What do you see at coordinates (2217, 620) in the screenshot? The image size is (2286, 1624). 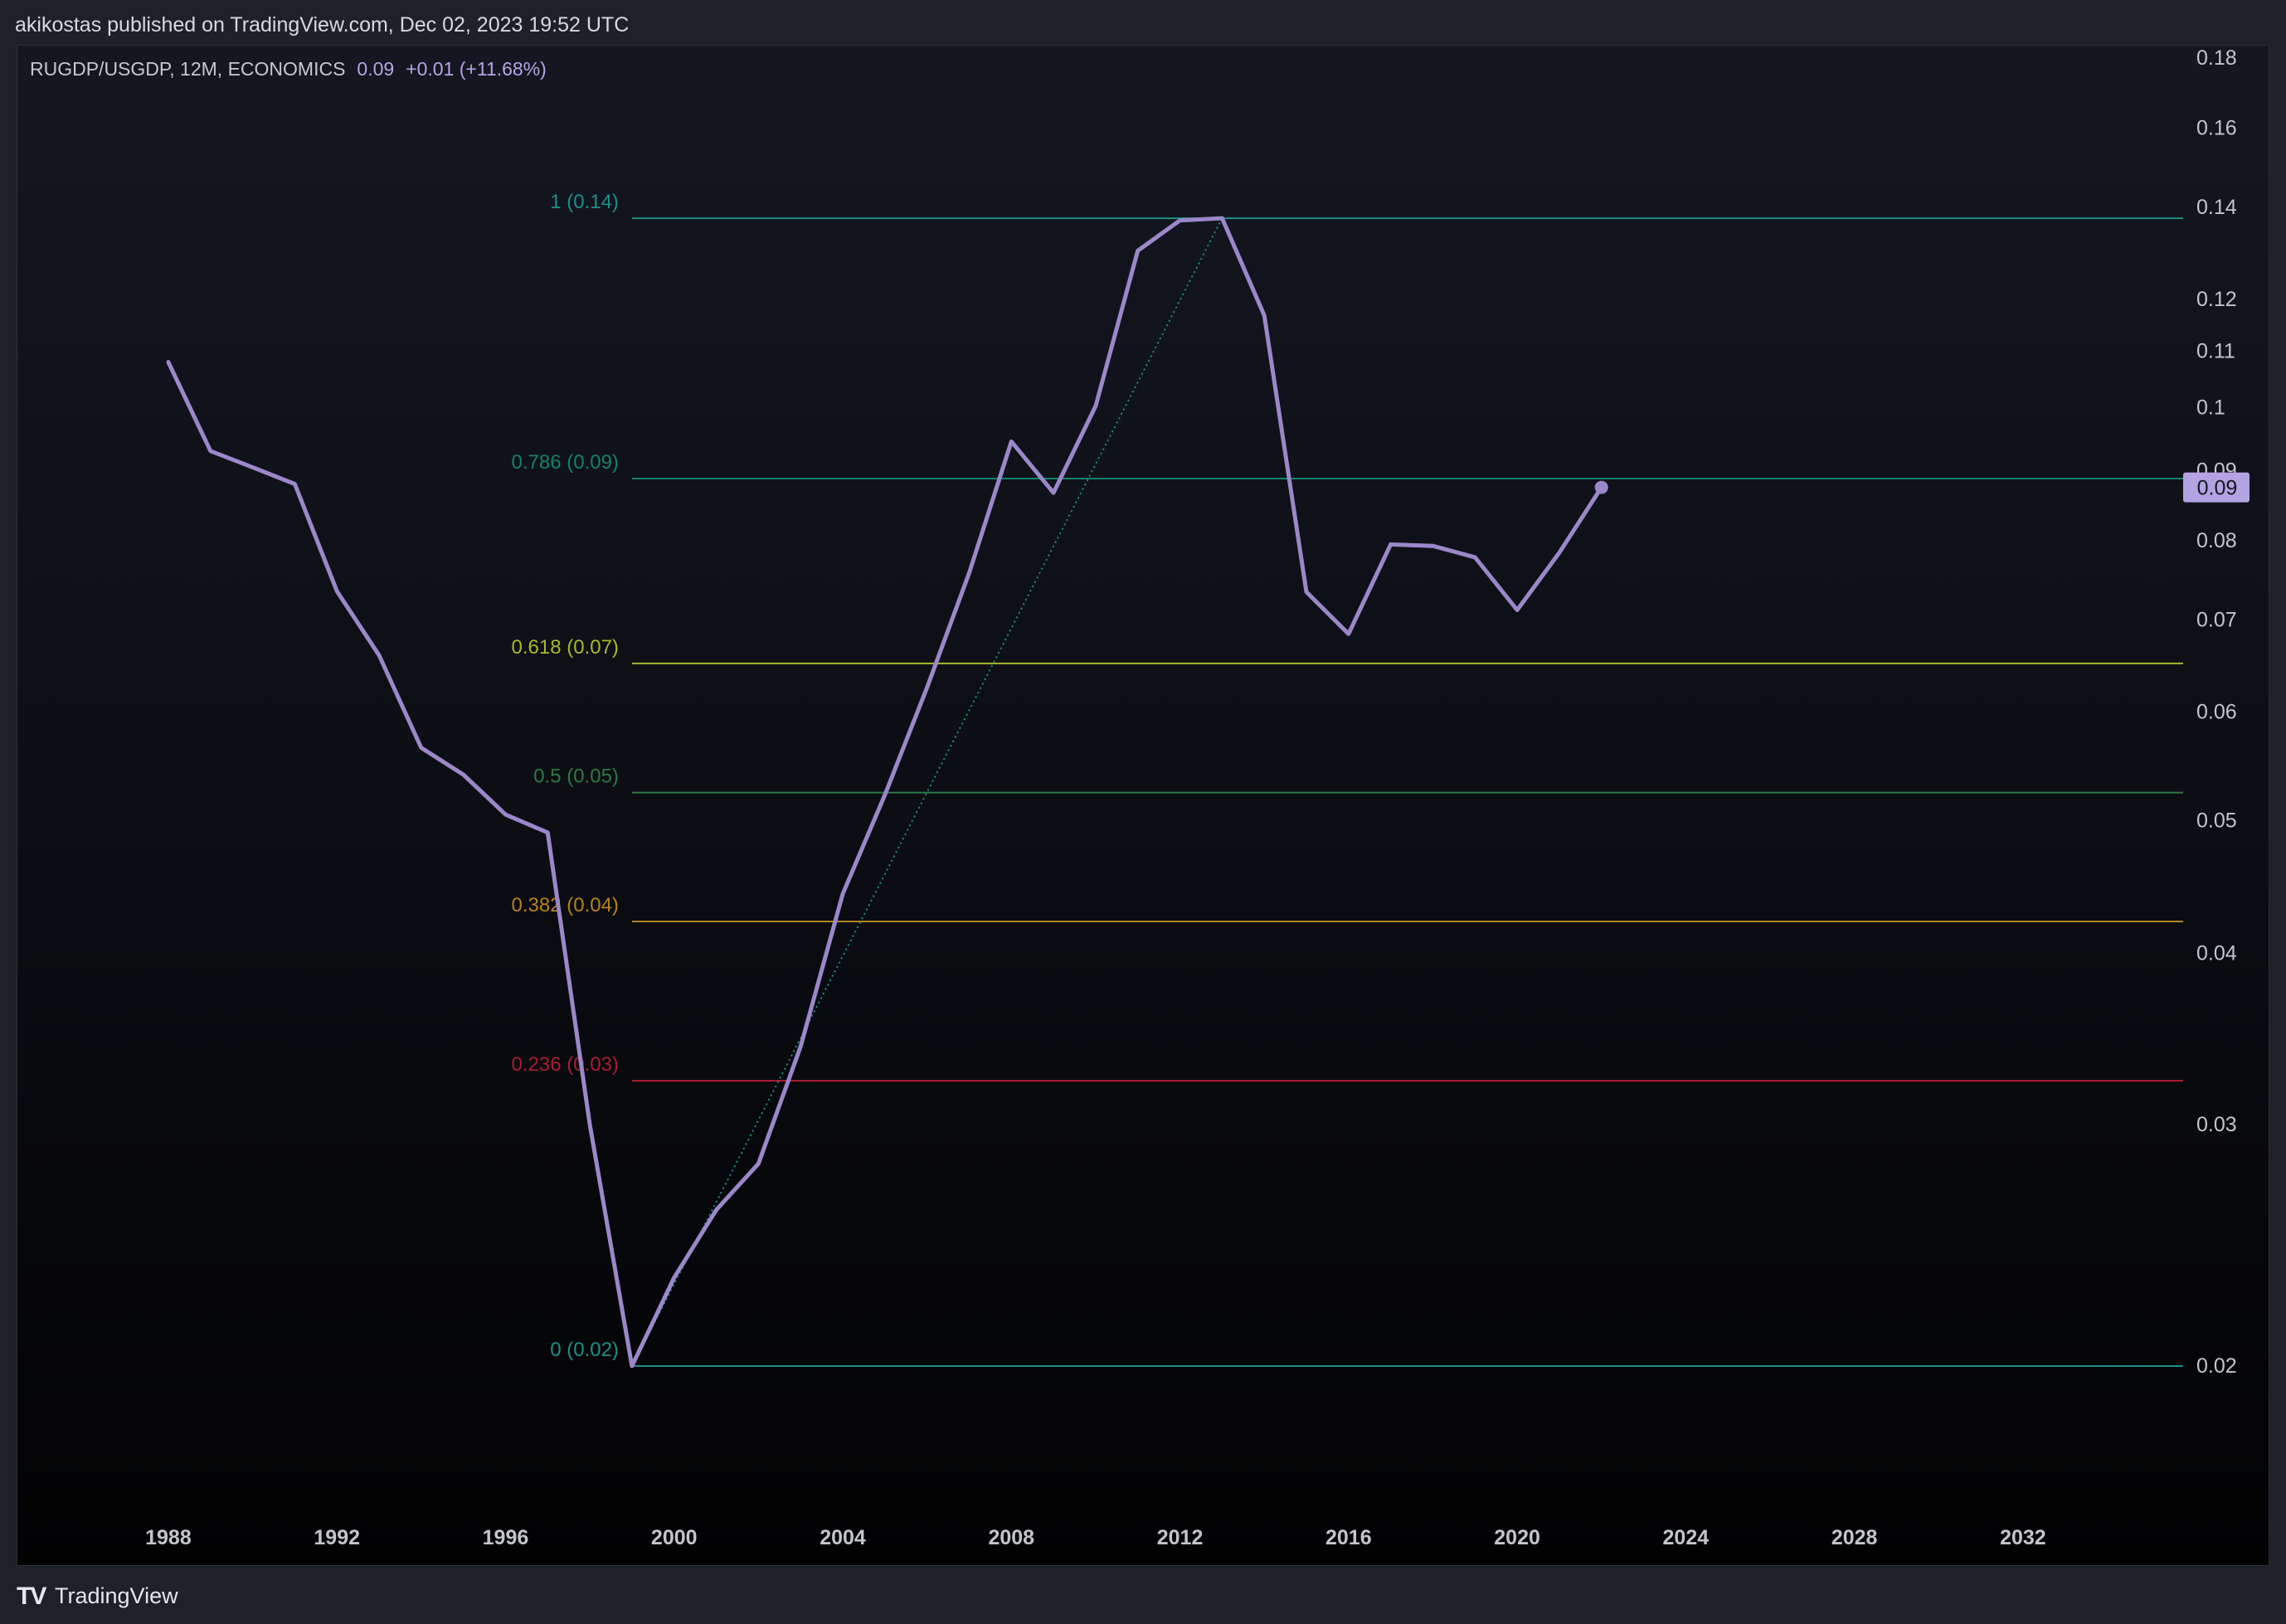 I see `y-tick-label: 0.07` at bounding box center [2217, 620].